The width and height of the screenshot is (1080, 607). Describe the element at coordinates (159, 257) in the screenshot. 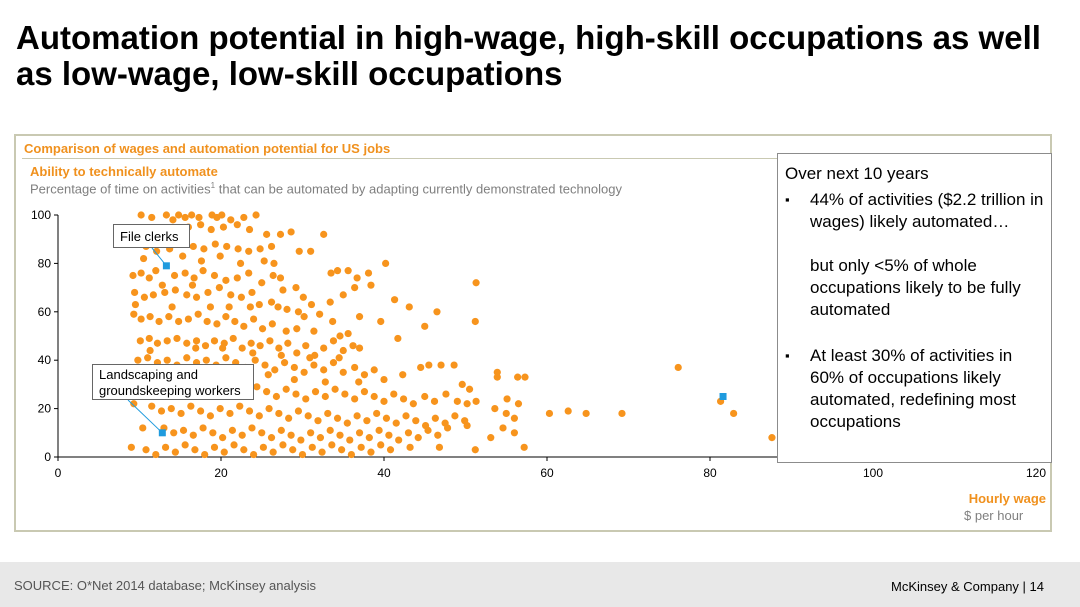

I see `file-clerks-leader` at that location.